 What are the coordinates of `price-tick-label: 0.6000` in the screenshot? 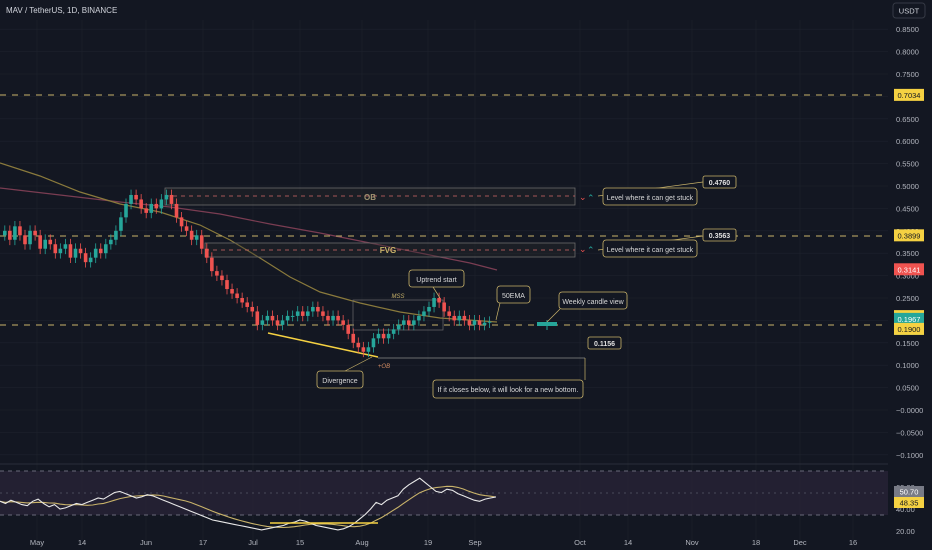 It's located at (907, 141).